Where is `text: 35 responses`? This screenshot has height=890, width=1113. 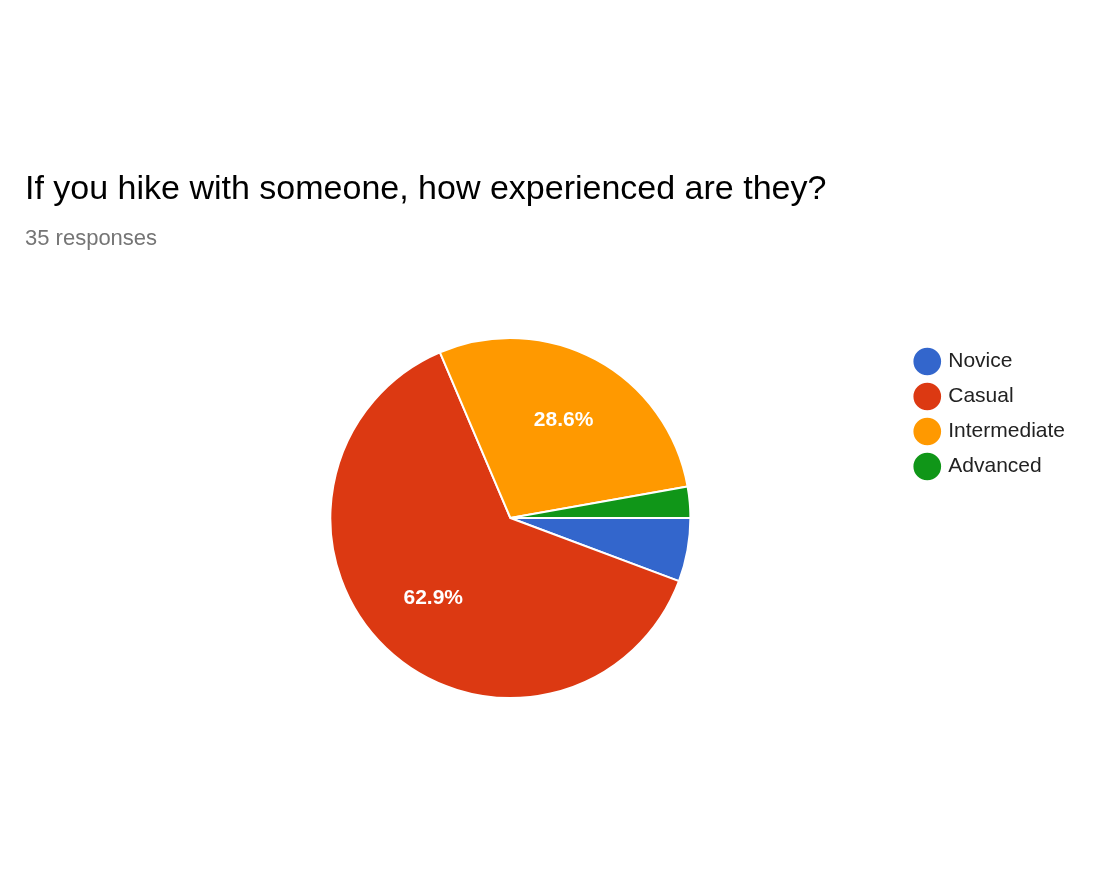 text: 35 responses is located at coordinates (92, 238).